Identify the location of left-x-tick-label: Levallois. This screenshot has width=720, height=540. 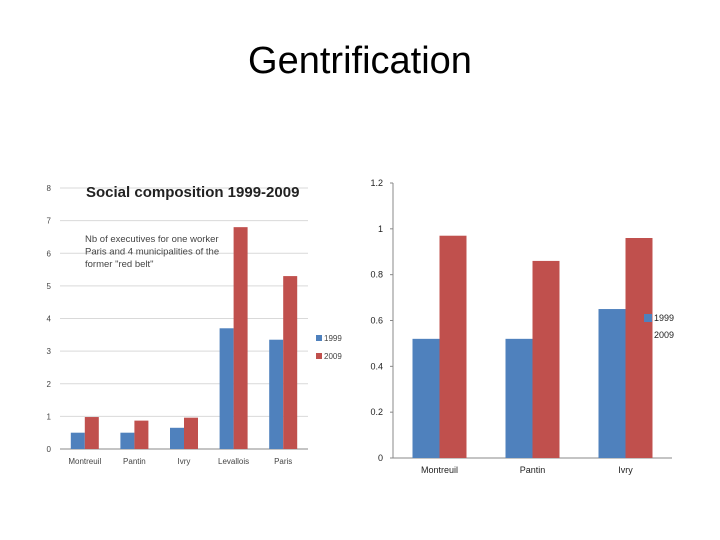
(233, 461).